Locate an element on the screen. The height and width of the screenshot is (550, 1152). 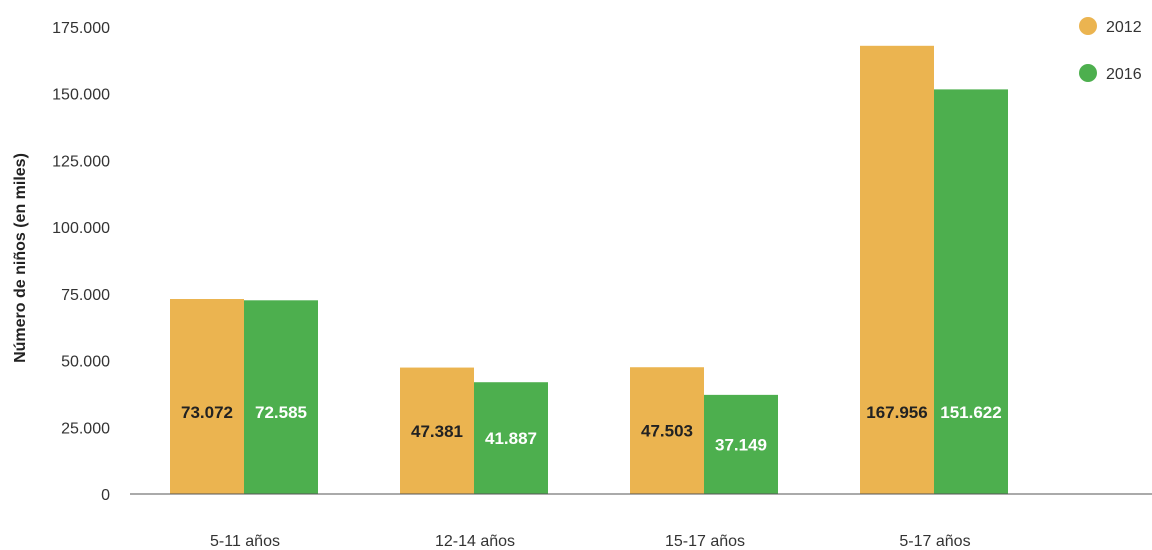
x-axis: 5-11 años 12-14 años 15-17 años 5-17 años is located at coordinates (641, 521).